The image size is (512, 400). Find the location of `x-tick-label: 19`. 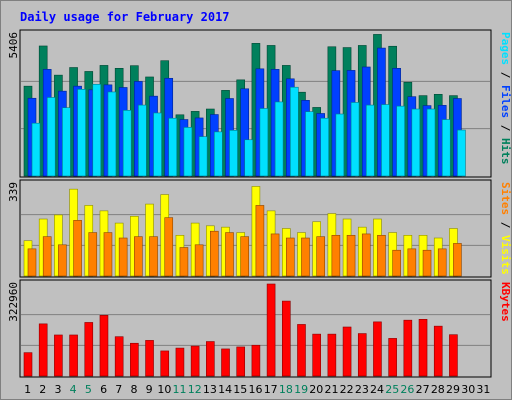

x-tick-label: 19 is located at coordinates (301, 389).